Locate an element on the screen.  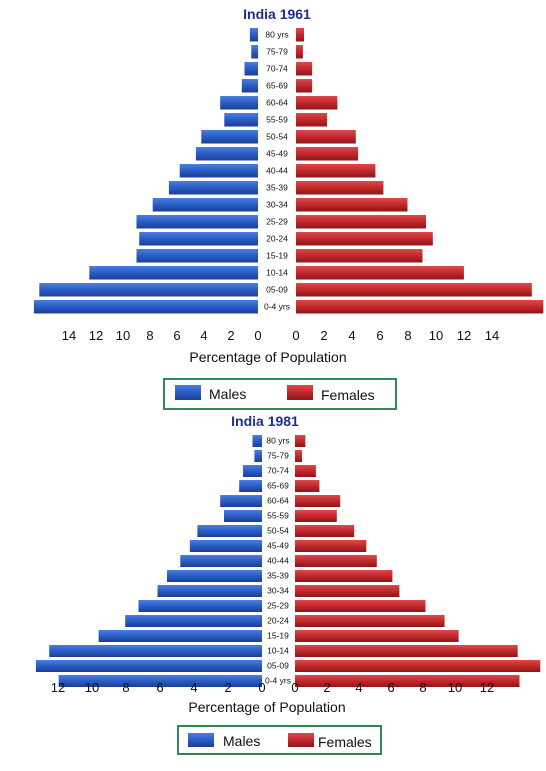
c2-female-tick: 10 is located at coordinates (455, 687).